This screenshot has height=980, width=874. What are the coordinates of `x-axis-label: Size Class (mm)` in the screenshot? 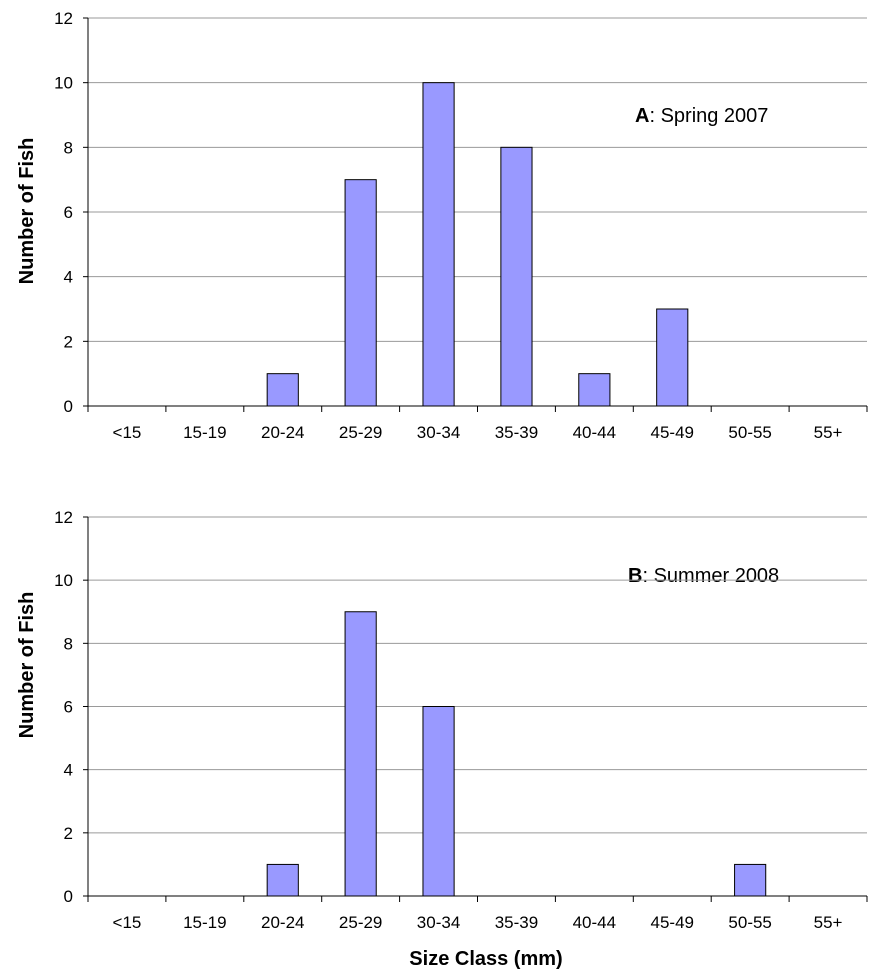 It's located at (485, 959).